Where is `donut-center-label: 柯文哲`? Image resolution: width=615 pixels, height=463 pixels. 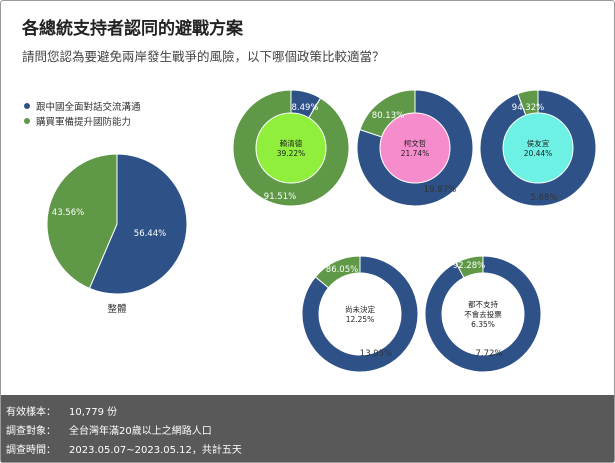
donut-center-label: 柯文哲 is located at coordinates (415, 143).